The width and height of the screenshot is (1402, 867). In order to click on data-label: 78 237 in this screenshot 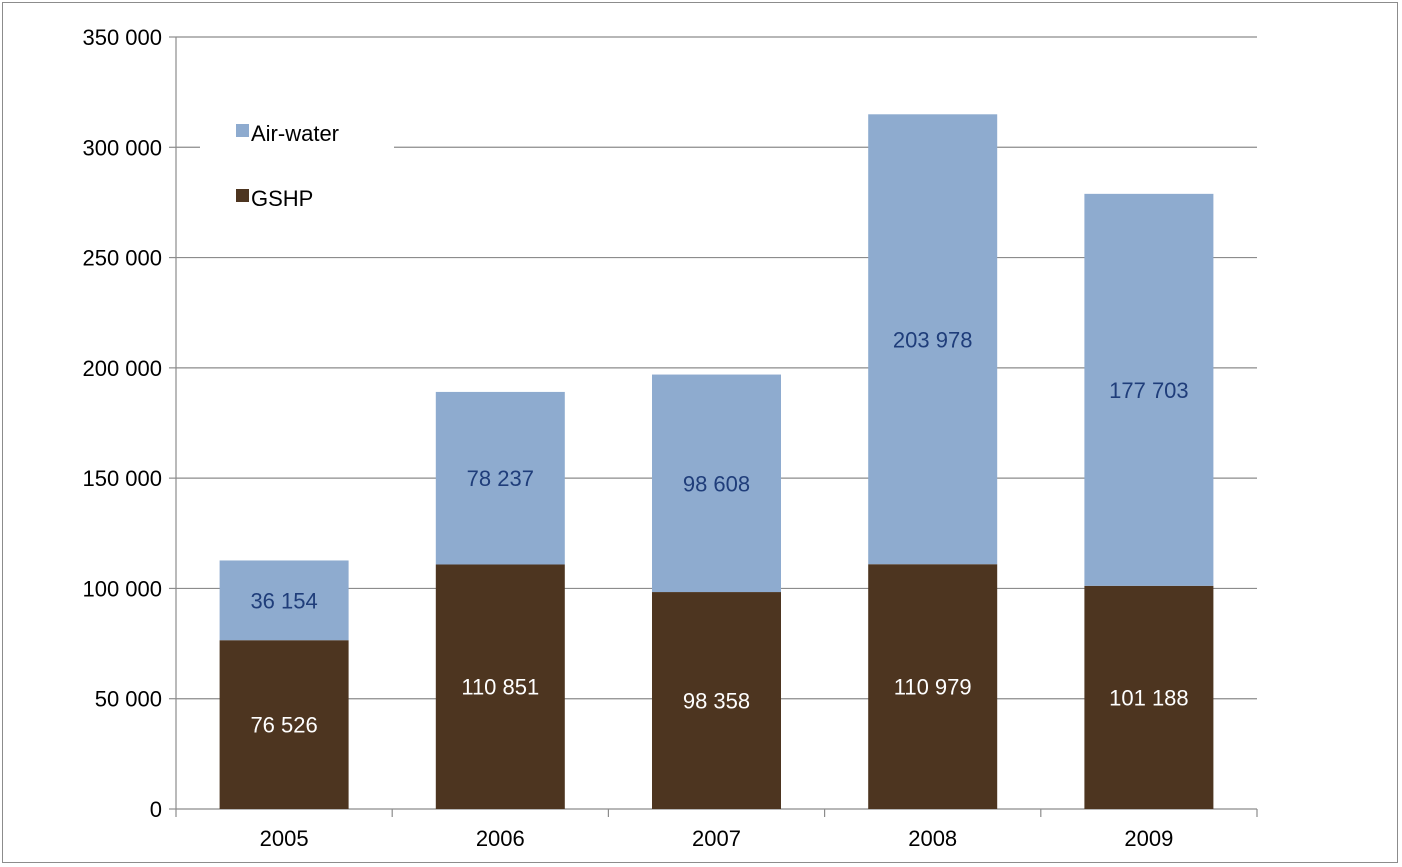, I will do `click(500, 478)`.